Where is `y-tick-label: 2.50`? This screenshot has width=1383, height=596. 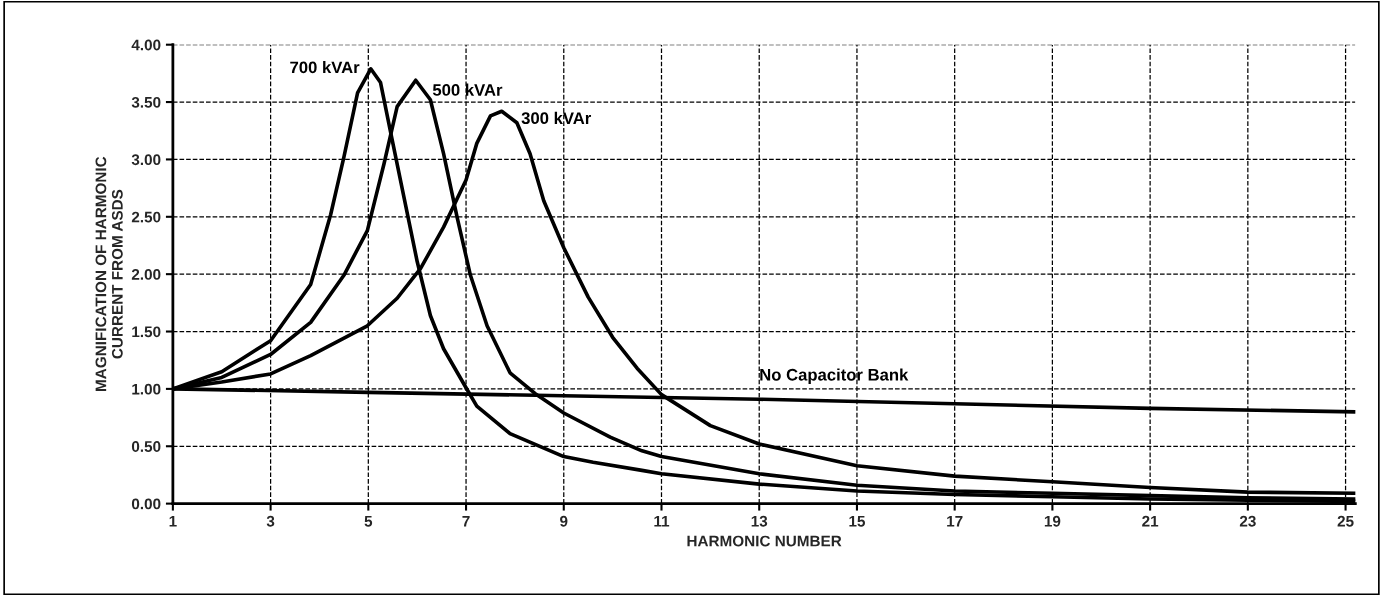
y-tick-label: 2.50 is located at coordinates (146, 217).